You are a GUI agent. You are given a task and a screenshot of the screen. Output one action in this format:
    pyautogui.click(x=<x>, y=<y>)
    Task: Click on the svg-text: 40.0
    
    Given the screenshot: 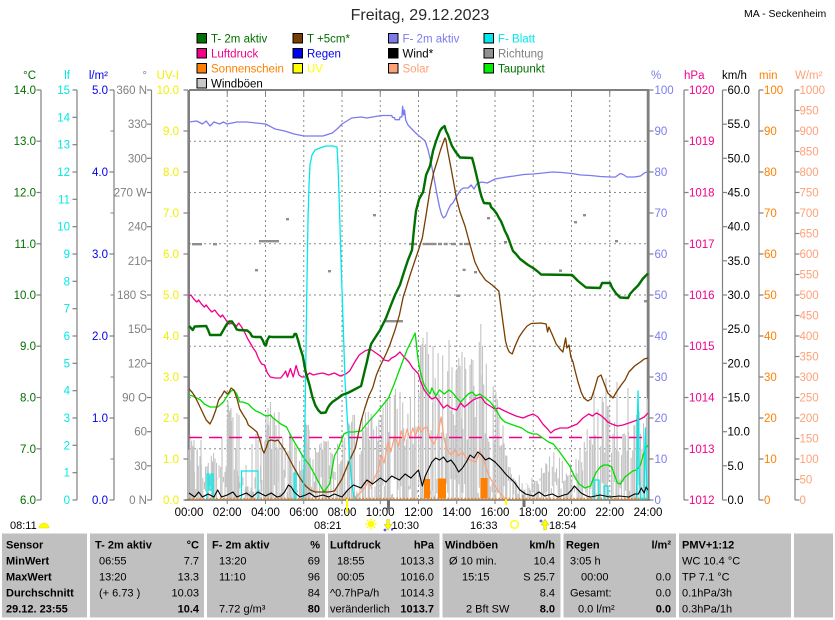 What is the action you would take?
    pyautogui.click(x=739, y=228)
    